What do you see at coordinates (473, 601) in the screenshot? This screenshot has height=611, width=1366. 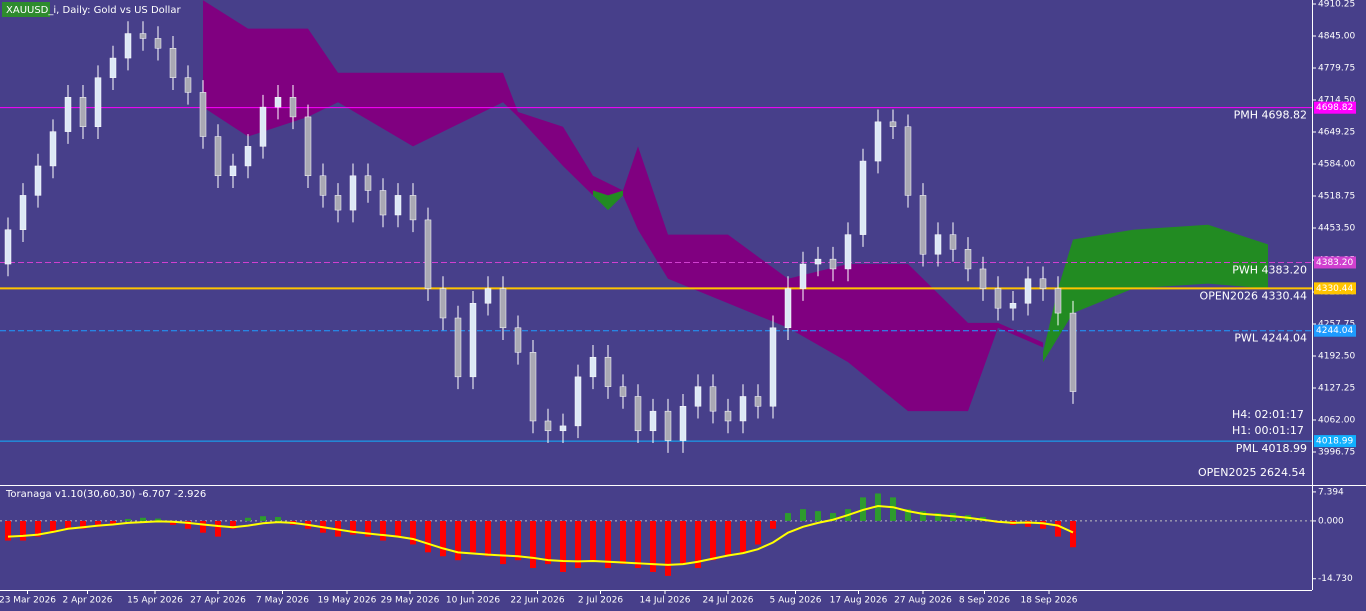 I see `x-tick-label: 10 Jun 2026` at bounding box center [473, 601].